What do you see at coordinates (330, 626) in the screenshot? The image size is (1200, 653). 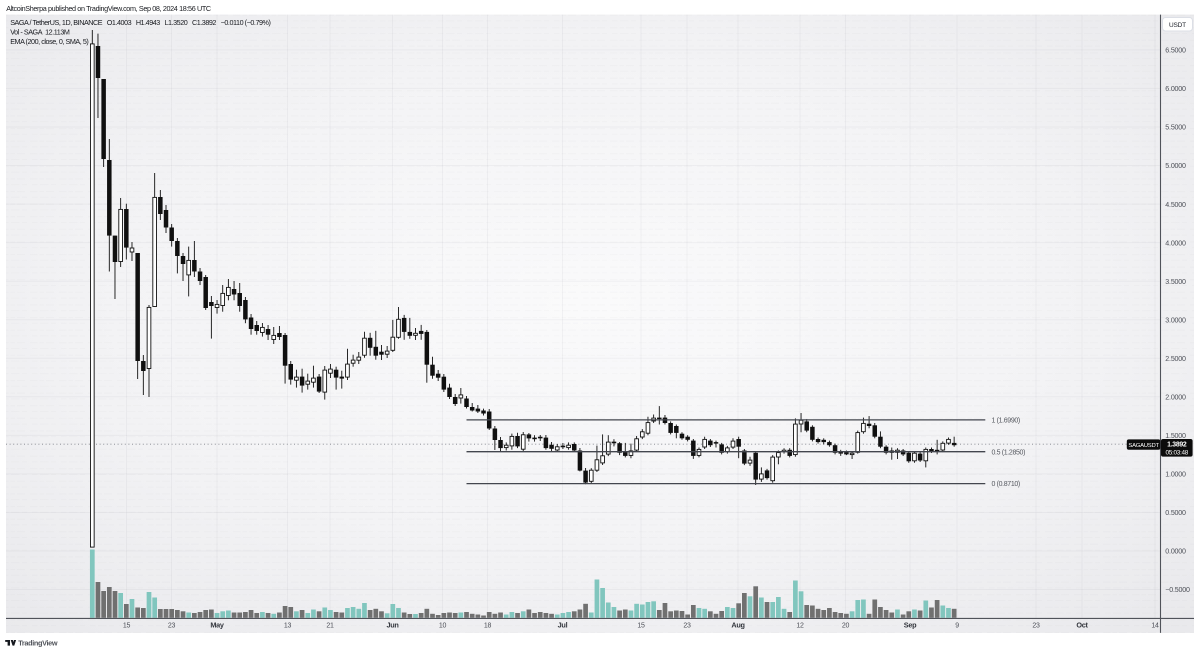 I see `svg-text: 21` at bounding box center [330, 626].